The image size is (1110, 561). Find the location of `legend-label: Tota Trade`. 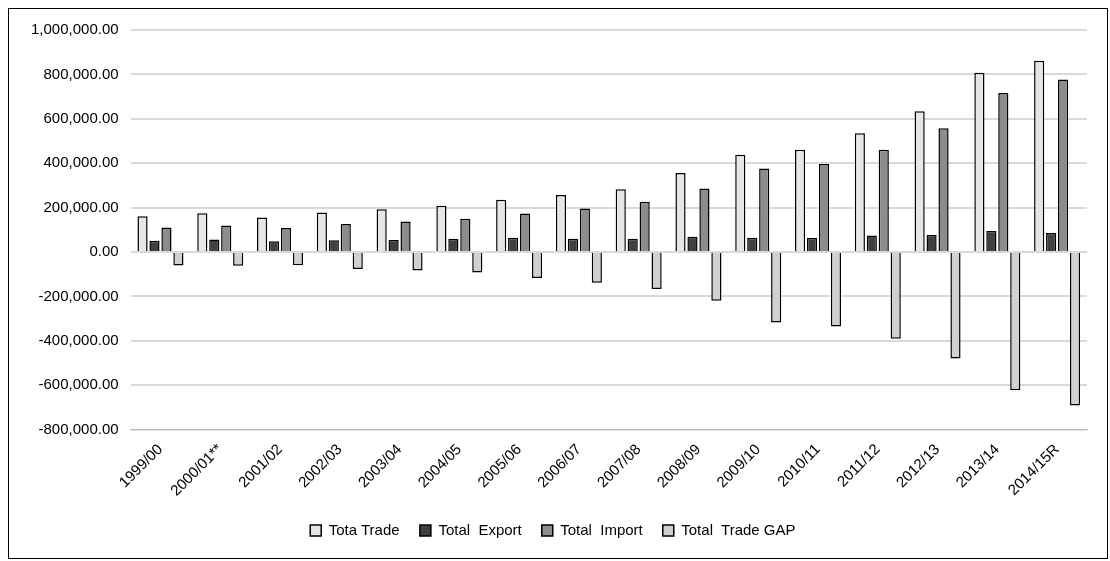

legend-label: Tota Trade is located at coordinates (364, 529).